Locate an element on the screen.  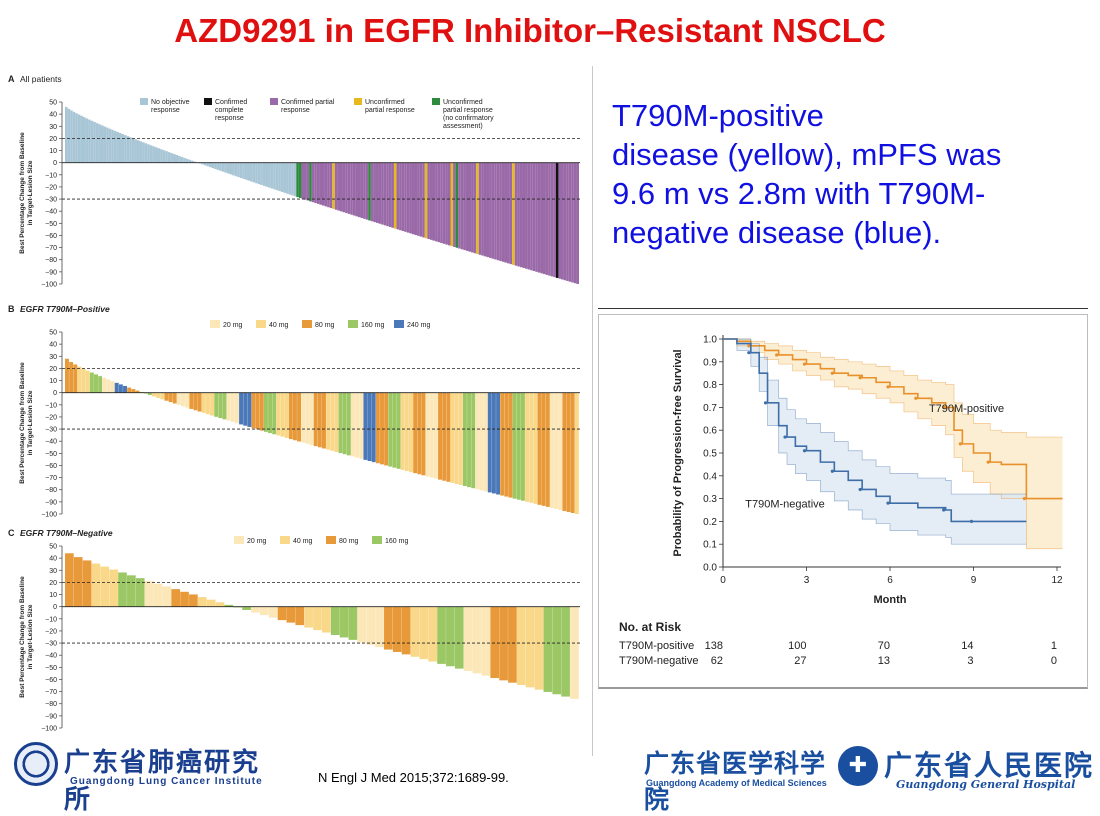
legend-label: assessment) is located at coordinates (463, 126).